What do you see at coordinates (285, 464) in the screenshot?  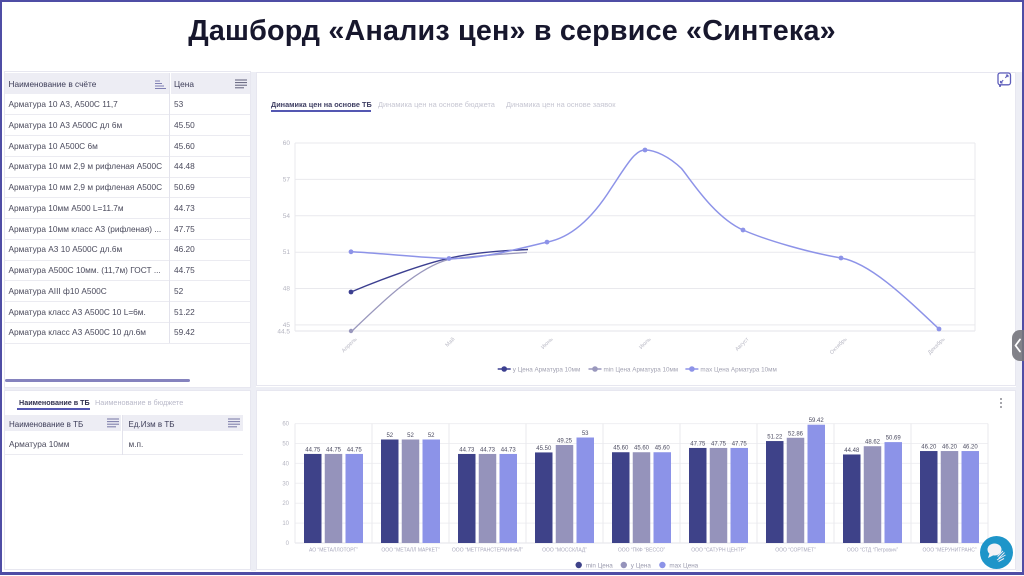 I see `svg-text: 40` at bounding box center [285, 464].